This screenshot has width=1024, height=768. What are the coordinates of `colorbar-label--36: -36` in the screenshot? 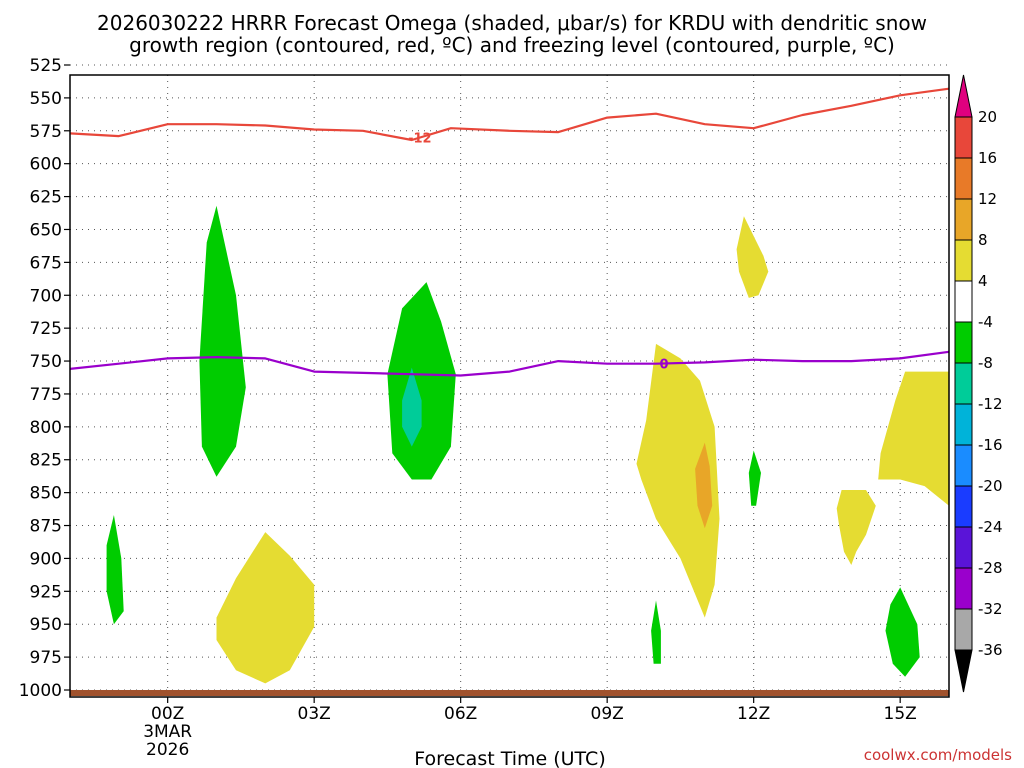 It's located at (990, 650).